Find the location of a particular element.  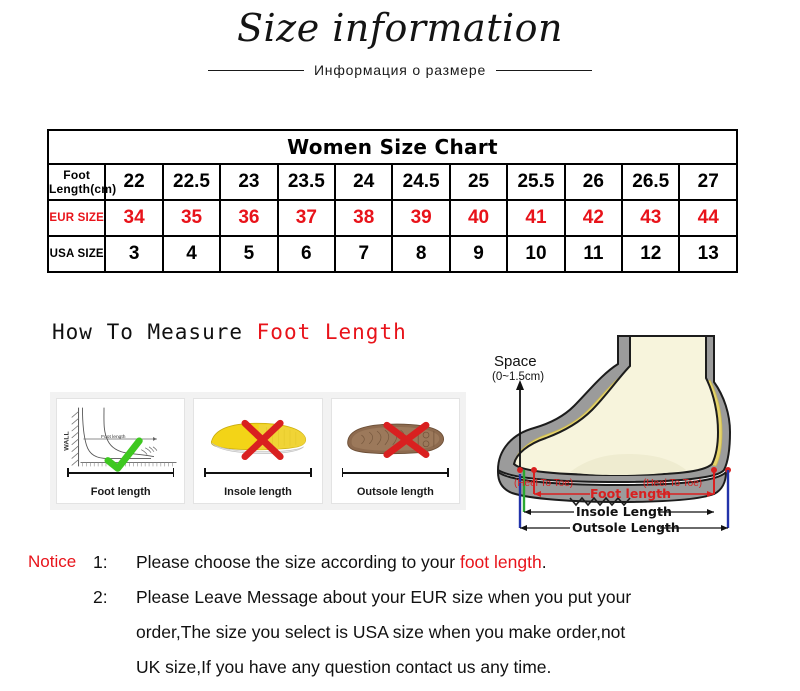

measure-panel-label-outsole-length: Outsole length is located at coordinates (395, 492).